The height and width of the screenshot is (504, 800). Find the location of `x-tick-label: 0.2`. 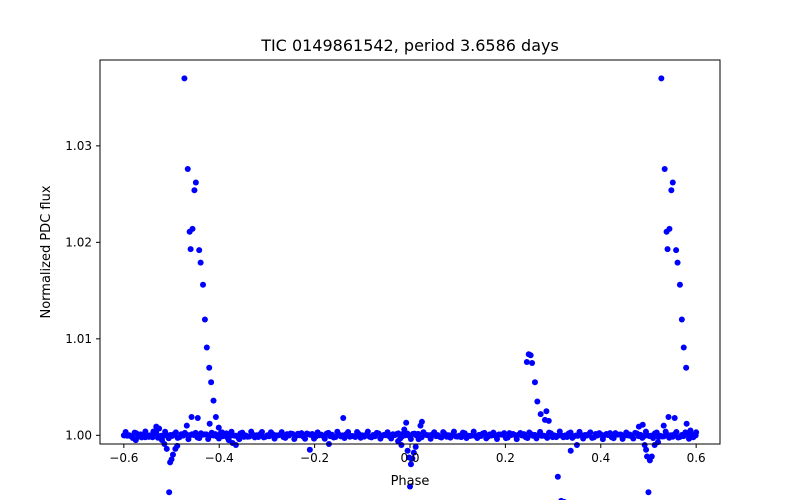

x-tick-label: 0.2 is located at coordinates (505, 458).